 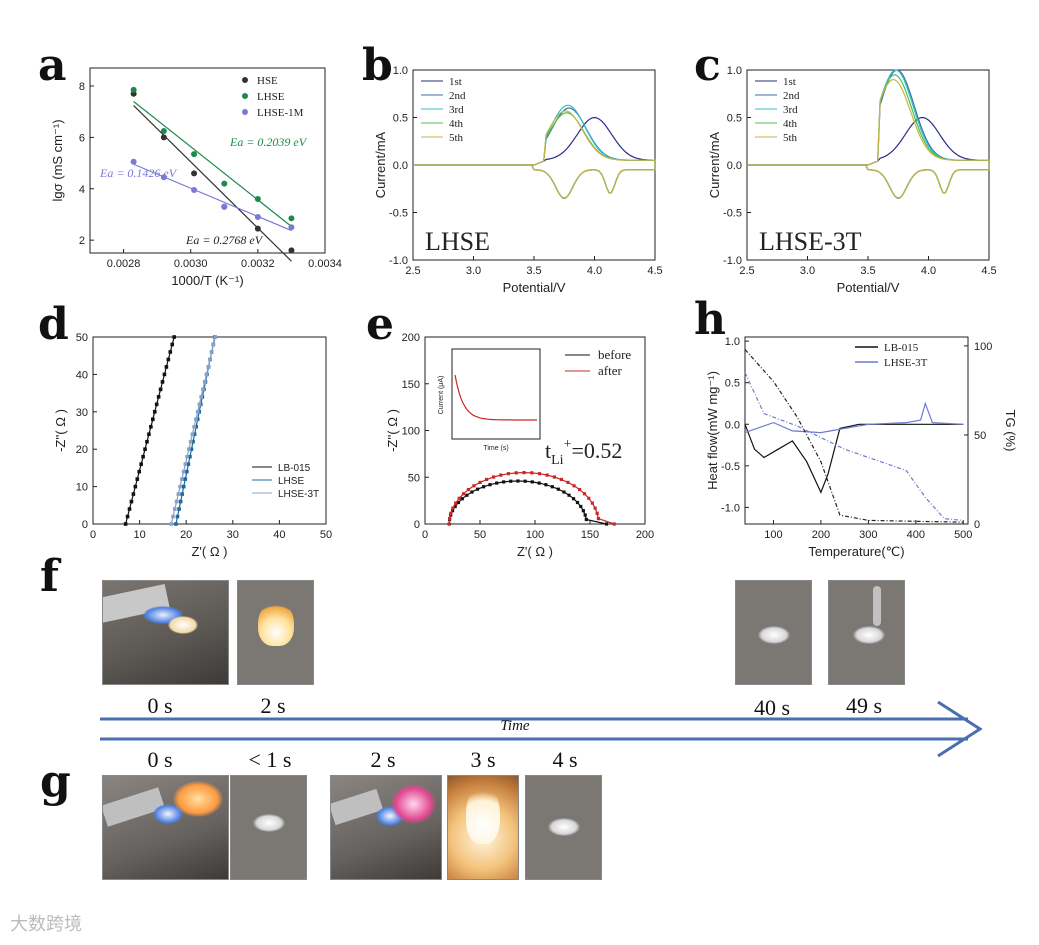 I want to click on time-g-2: 2 s, so click(x=383, y=759).